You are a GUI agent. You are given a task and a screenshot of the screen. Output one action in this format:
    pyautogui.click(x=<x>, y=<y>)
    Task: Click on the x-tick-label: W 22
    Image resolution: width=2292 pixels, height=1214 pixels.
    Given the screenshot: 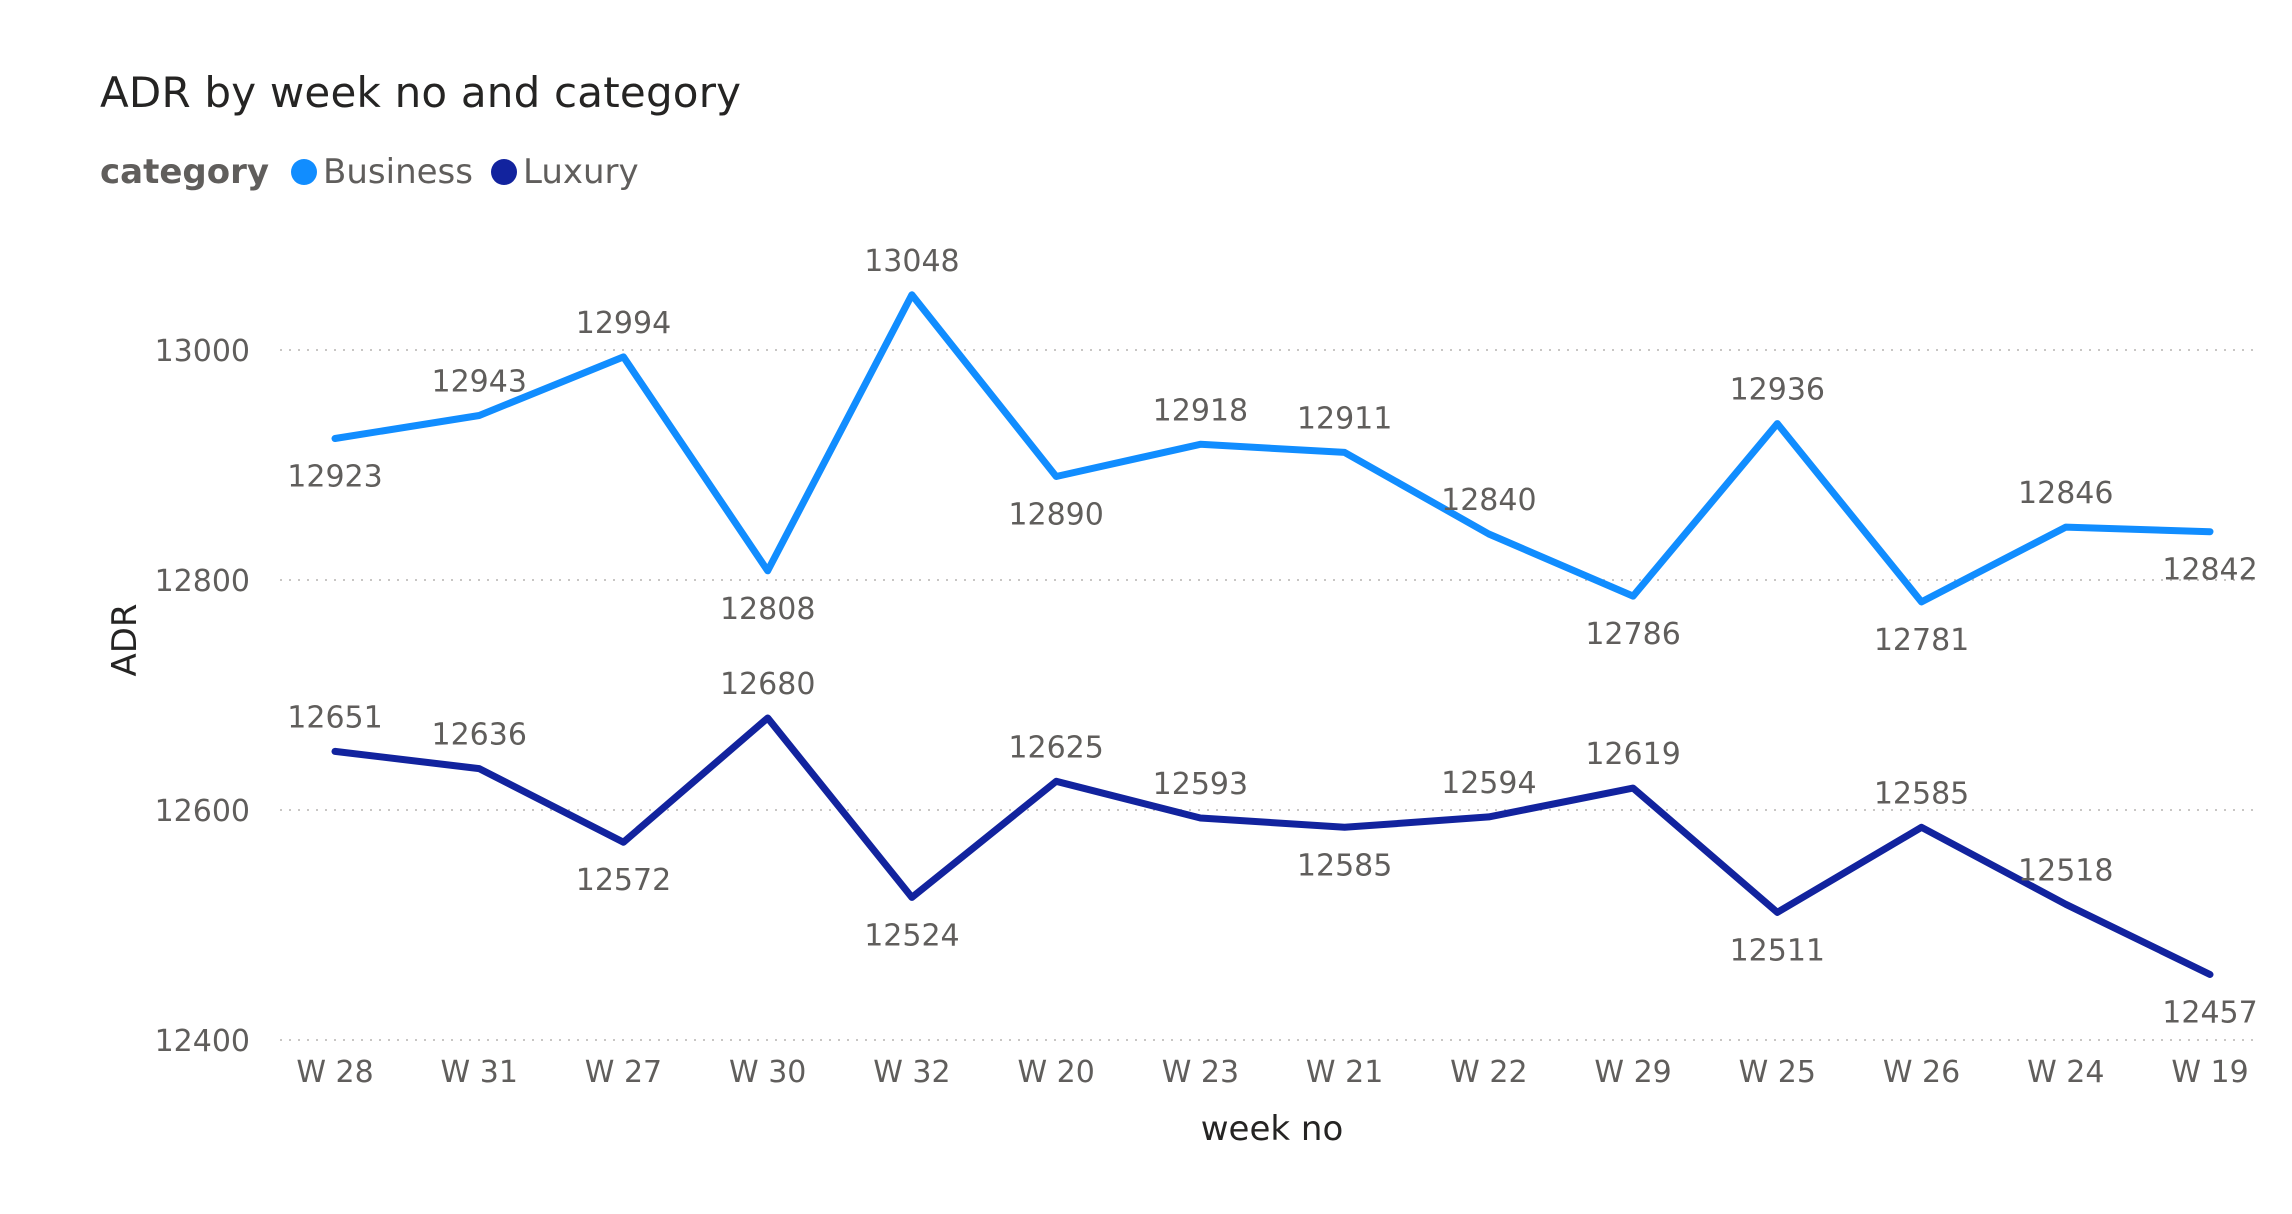 What is the action you would take?
    pyautogui.click(x=1488, y=1072)
    